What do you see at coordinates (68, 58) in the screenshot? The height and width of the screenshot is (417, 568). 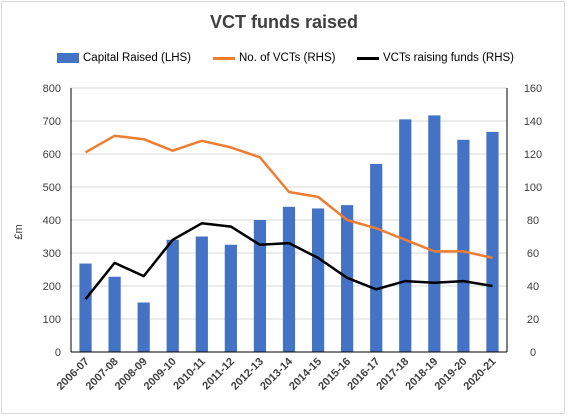 I see `legend-swatch-capital-raised` at bounding box center [68, 58].